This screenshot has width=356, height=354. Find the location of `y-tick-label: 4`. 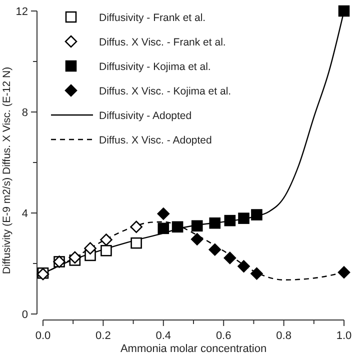

y-tick-label: 4 is located at coordinates (25, 214).